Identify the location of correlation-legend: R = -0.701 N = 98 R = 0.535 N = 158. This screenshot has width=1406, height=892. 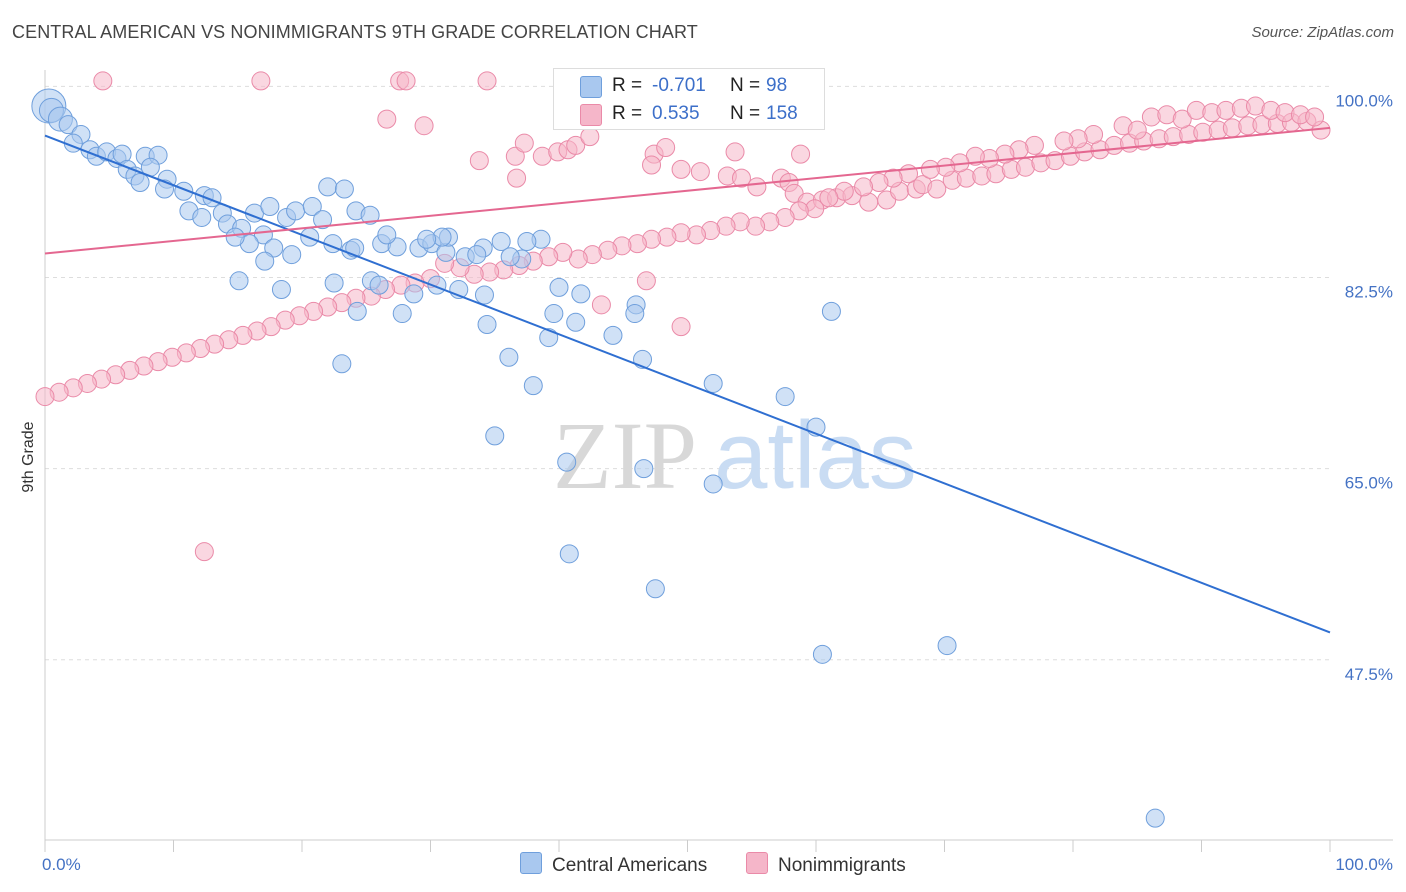
(689, 99).